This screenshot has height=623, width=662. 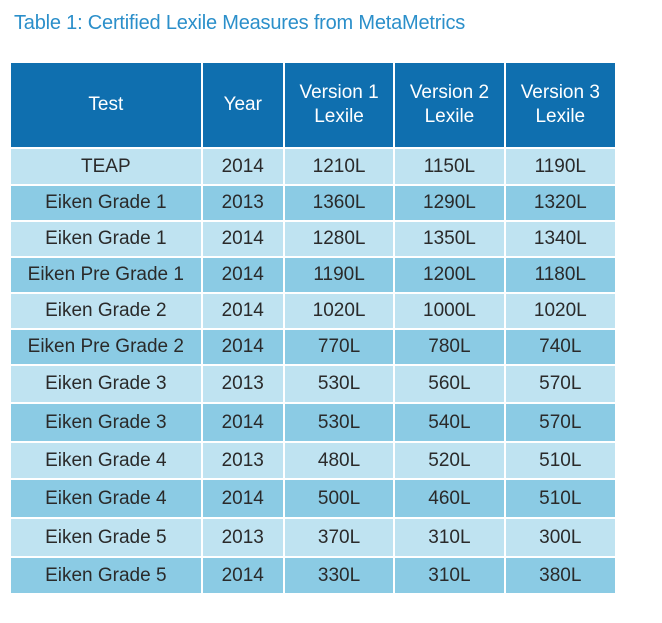 What do you see at coordinates (339, 310) in the screenshot?
I see `cell-version-1: 1020L` at bounding box center [339, 310].